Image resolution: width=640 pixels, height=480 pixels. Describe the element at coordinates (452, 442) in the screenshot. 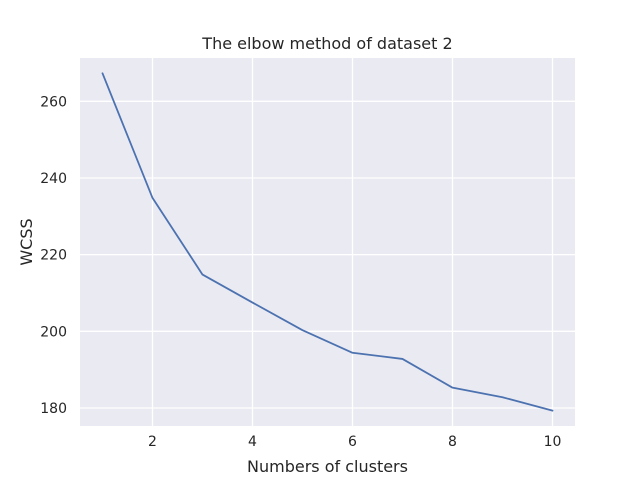

I see `x-tick-label: 8` at that location.